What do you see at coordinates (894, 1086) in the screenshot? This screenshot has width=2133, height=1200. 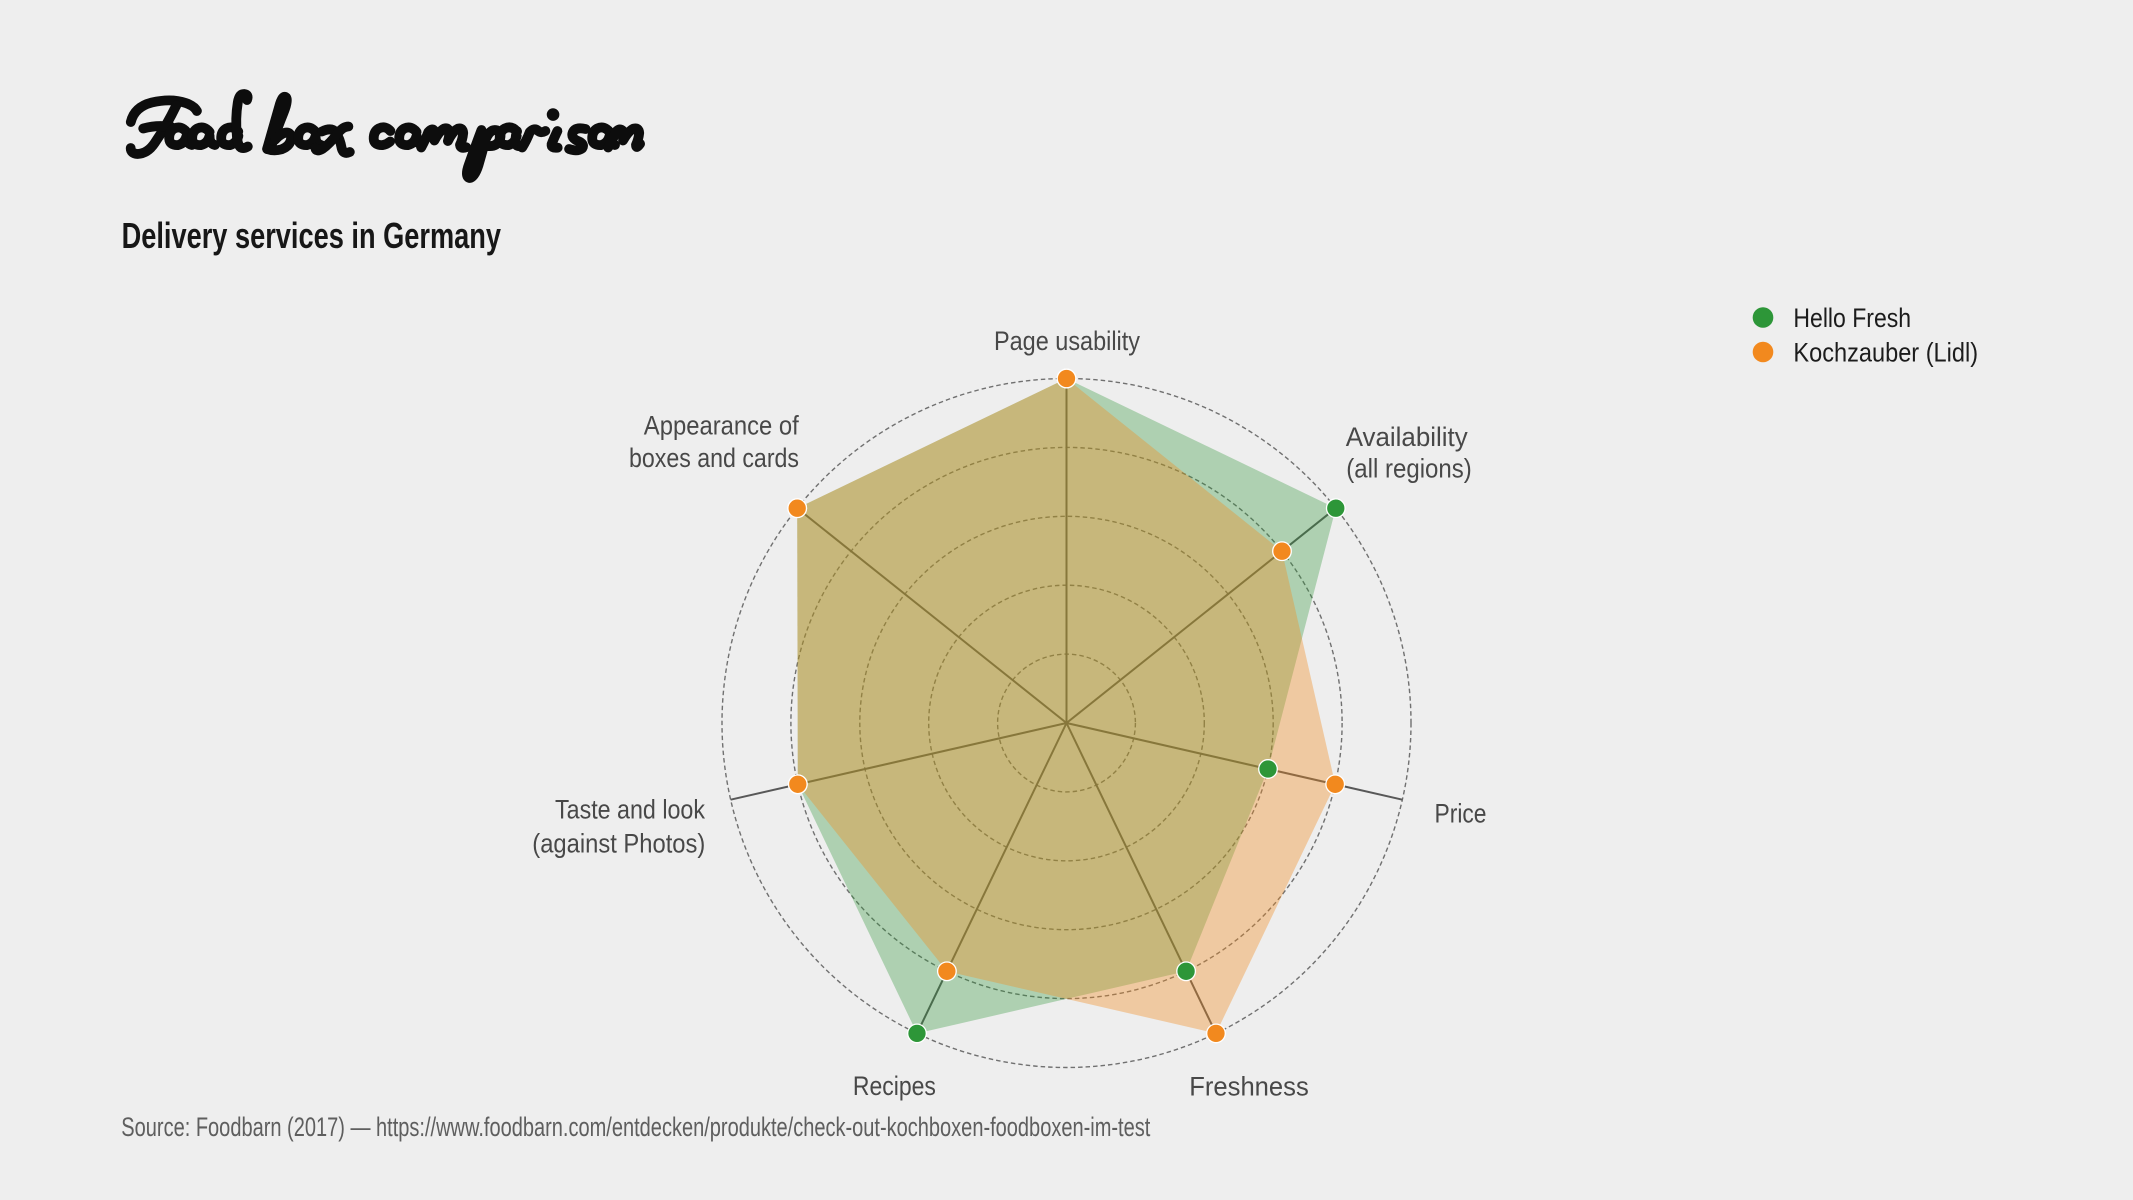 I see `svg-text: Recipes` at bounding box center [894, 1086].